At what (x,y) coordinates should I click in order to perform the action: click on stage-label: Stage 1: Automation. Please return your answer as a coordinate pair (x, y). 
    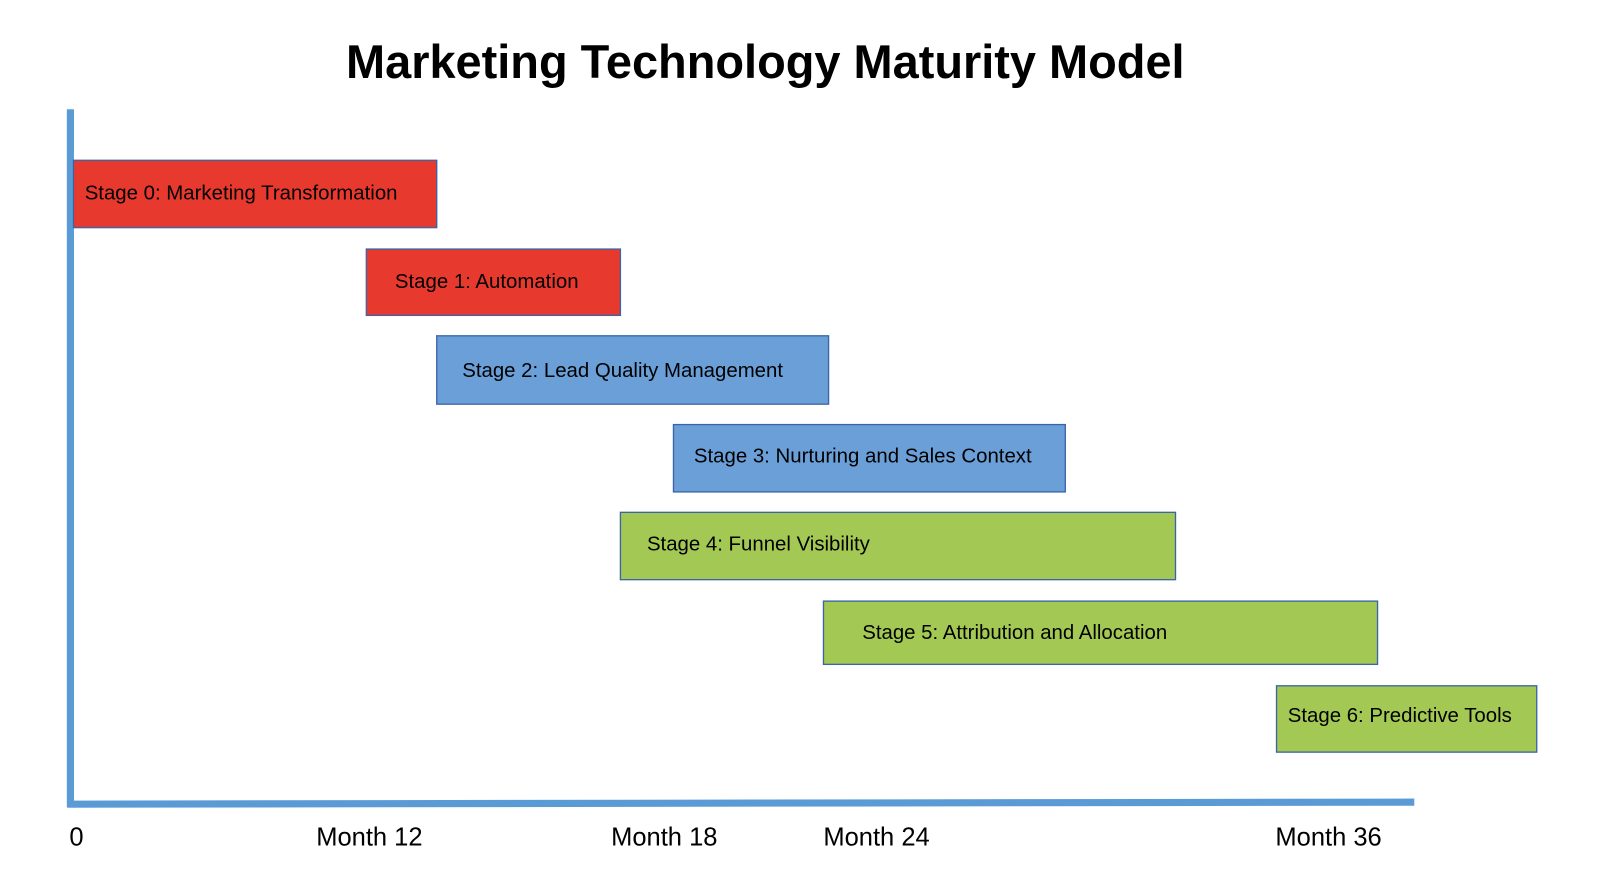
    Looking at the image, I should click on (487, 282).